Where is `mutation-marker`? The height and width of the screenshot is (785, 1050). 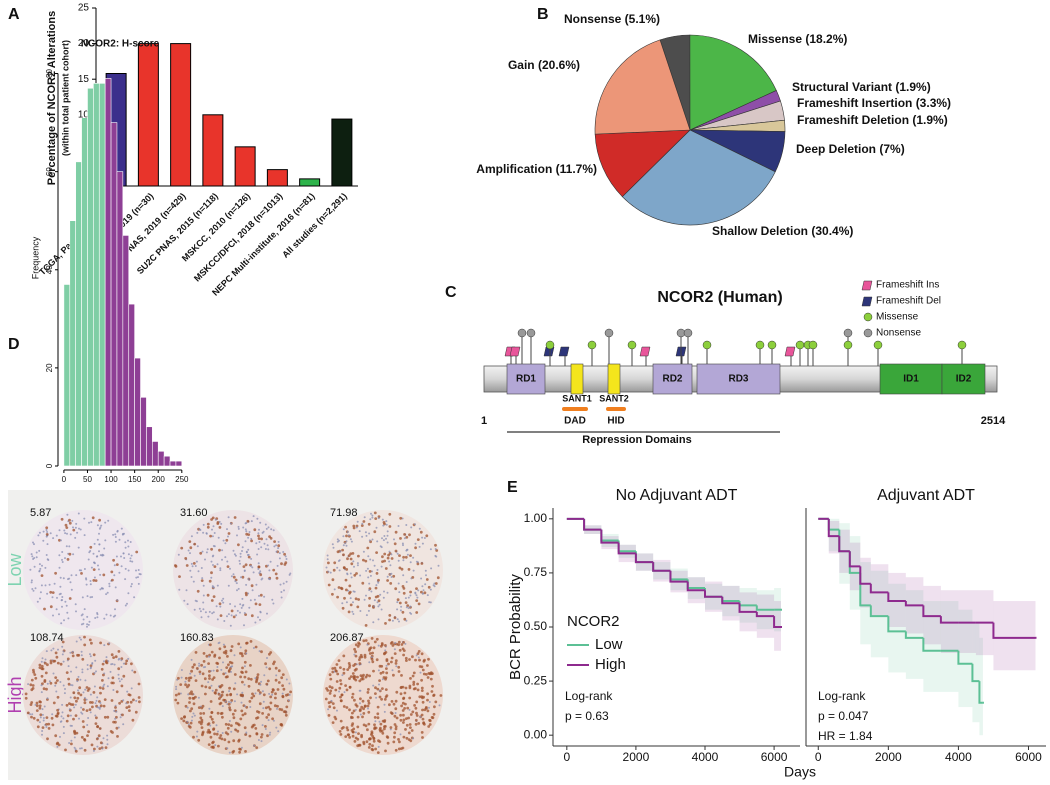
mutation-marker is located at coordinates (790, 351).